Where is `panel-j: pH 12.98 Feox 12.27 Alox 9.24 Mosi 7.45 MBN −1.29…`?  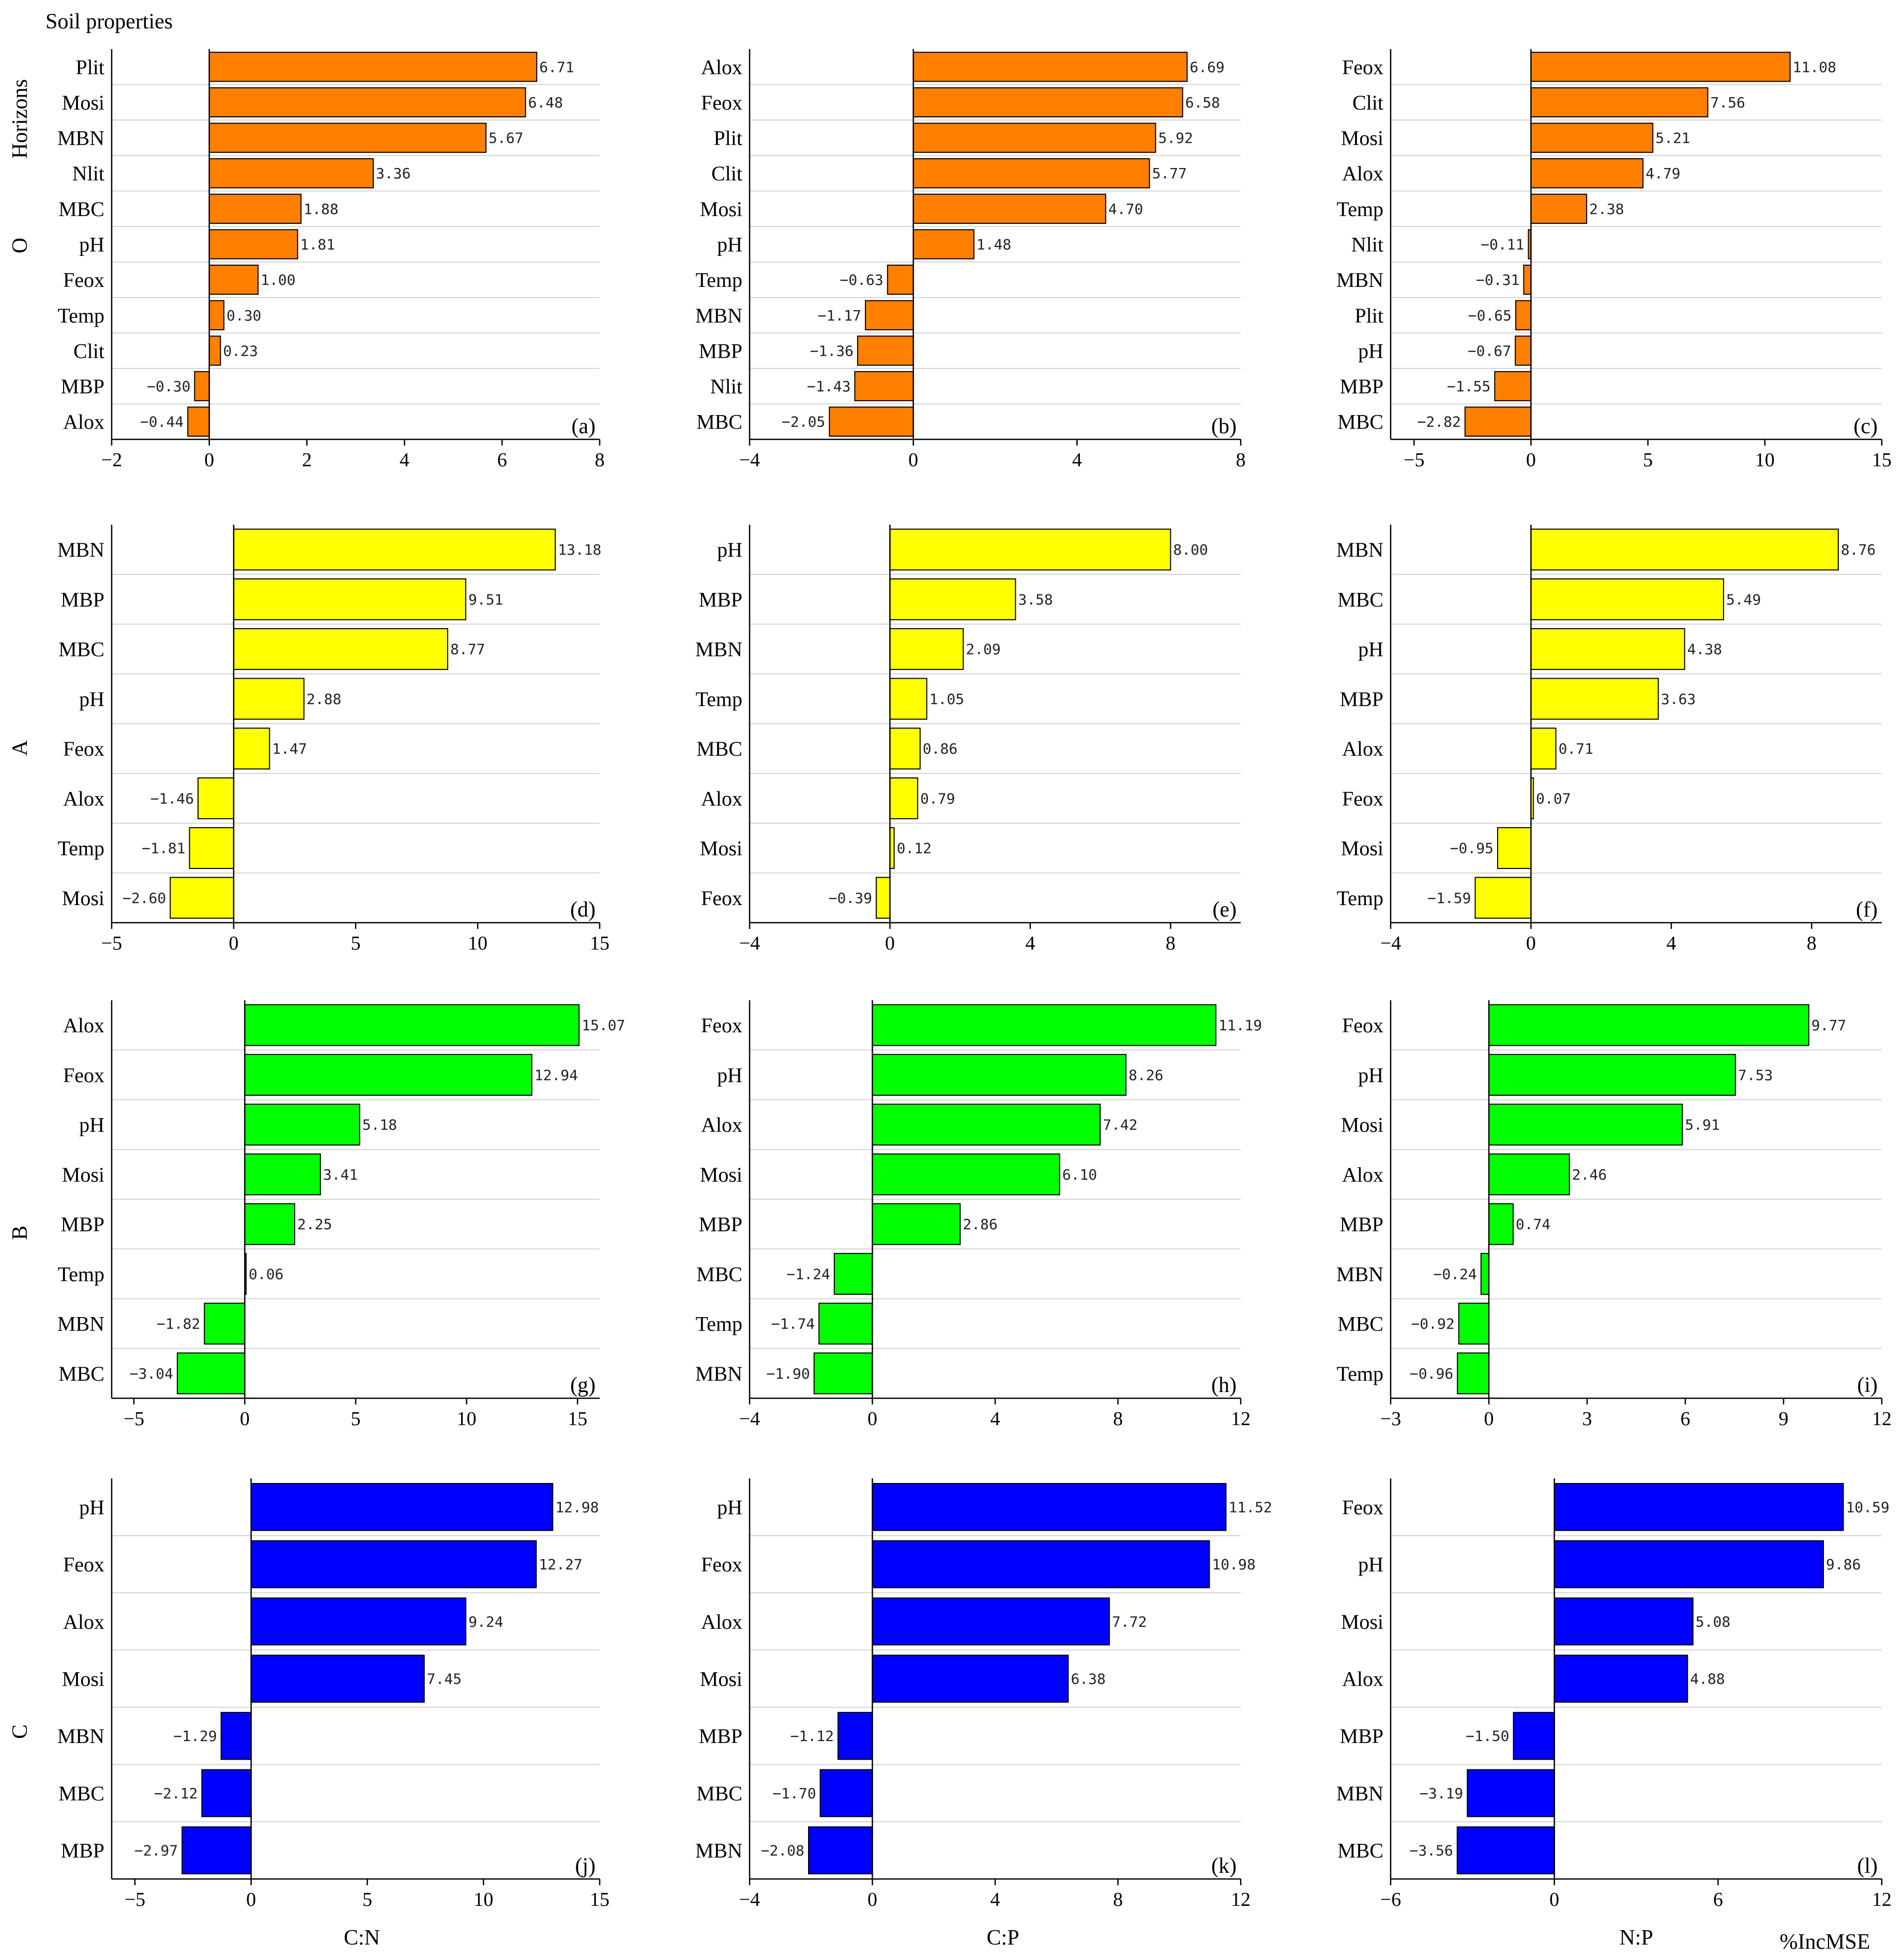 panel-j: pH 12.98 Feox 12.27 Alox 9.24 Mosi 7.45 MBN −1.29… is located at coordinates (333, 1694).